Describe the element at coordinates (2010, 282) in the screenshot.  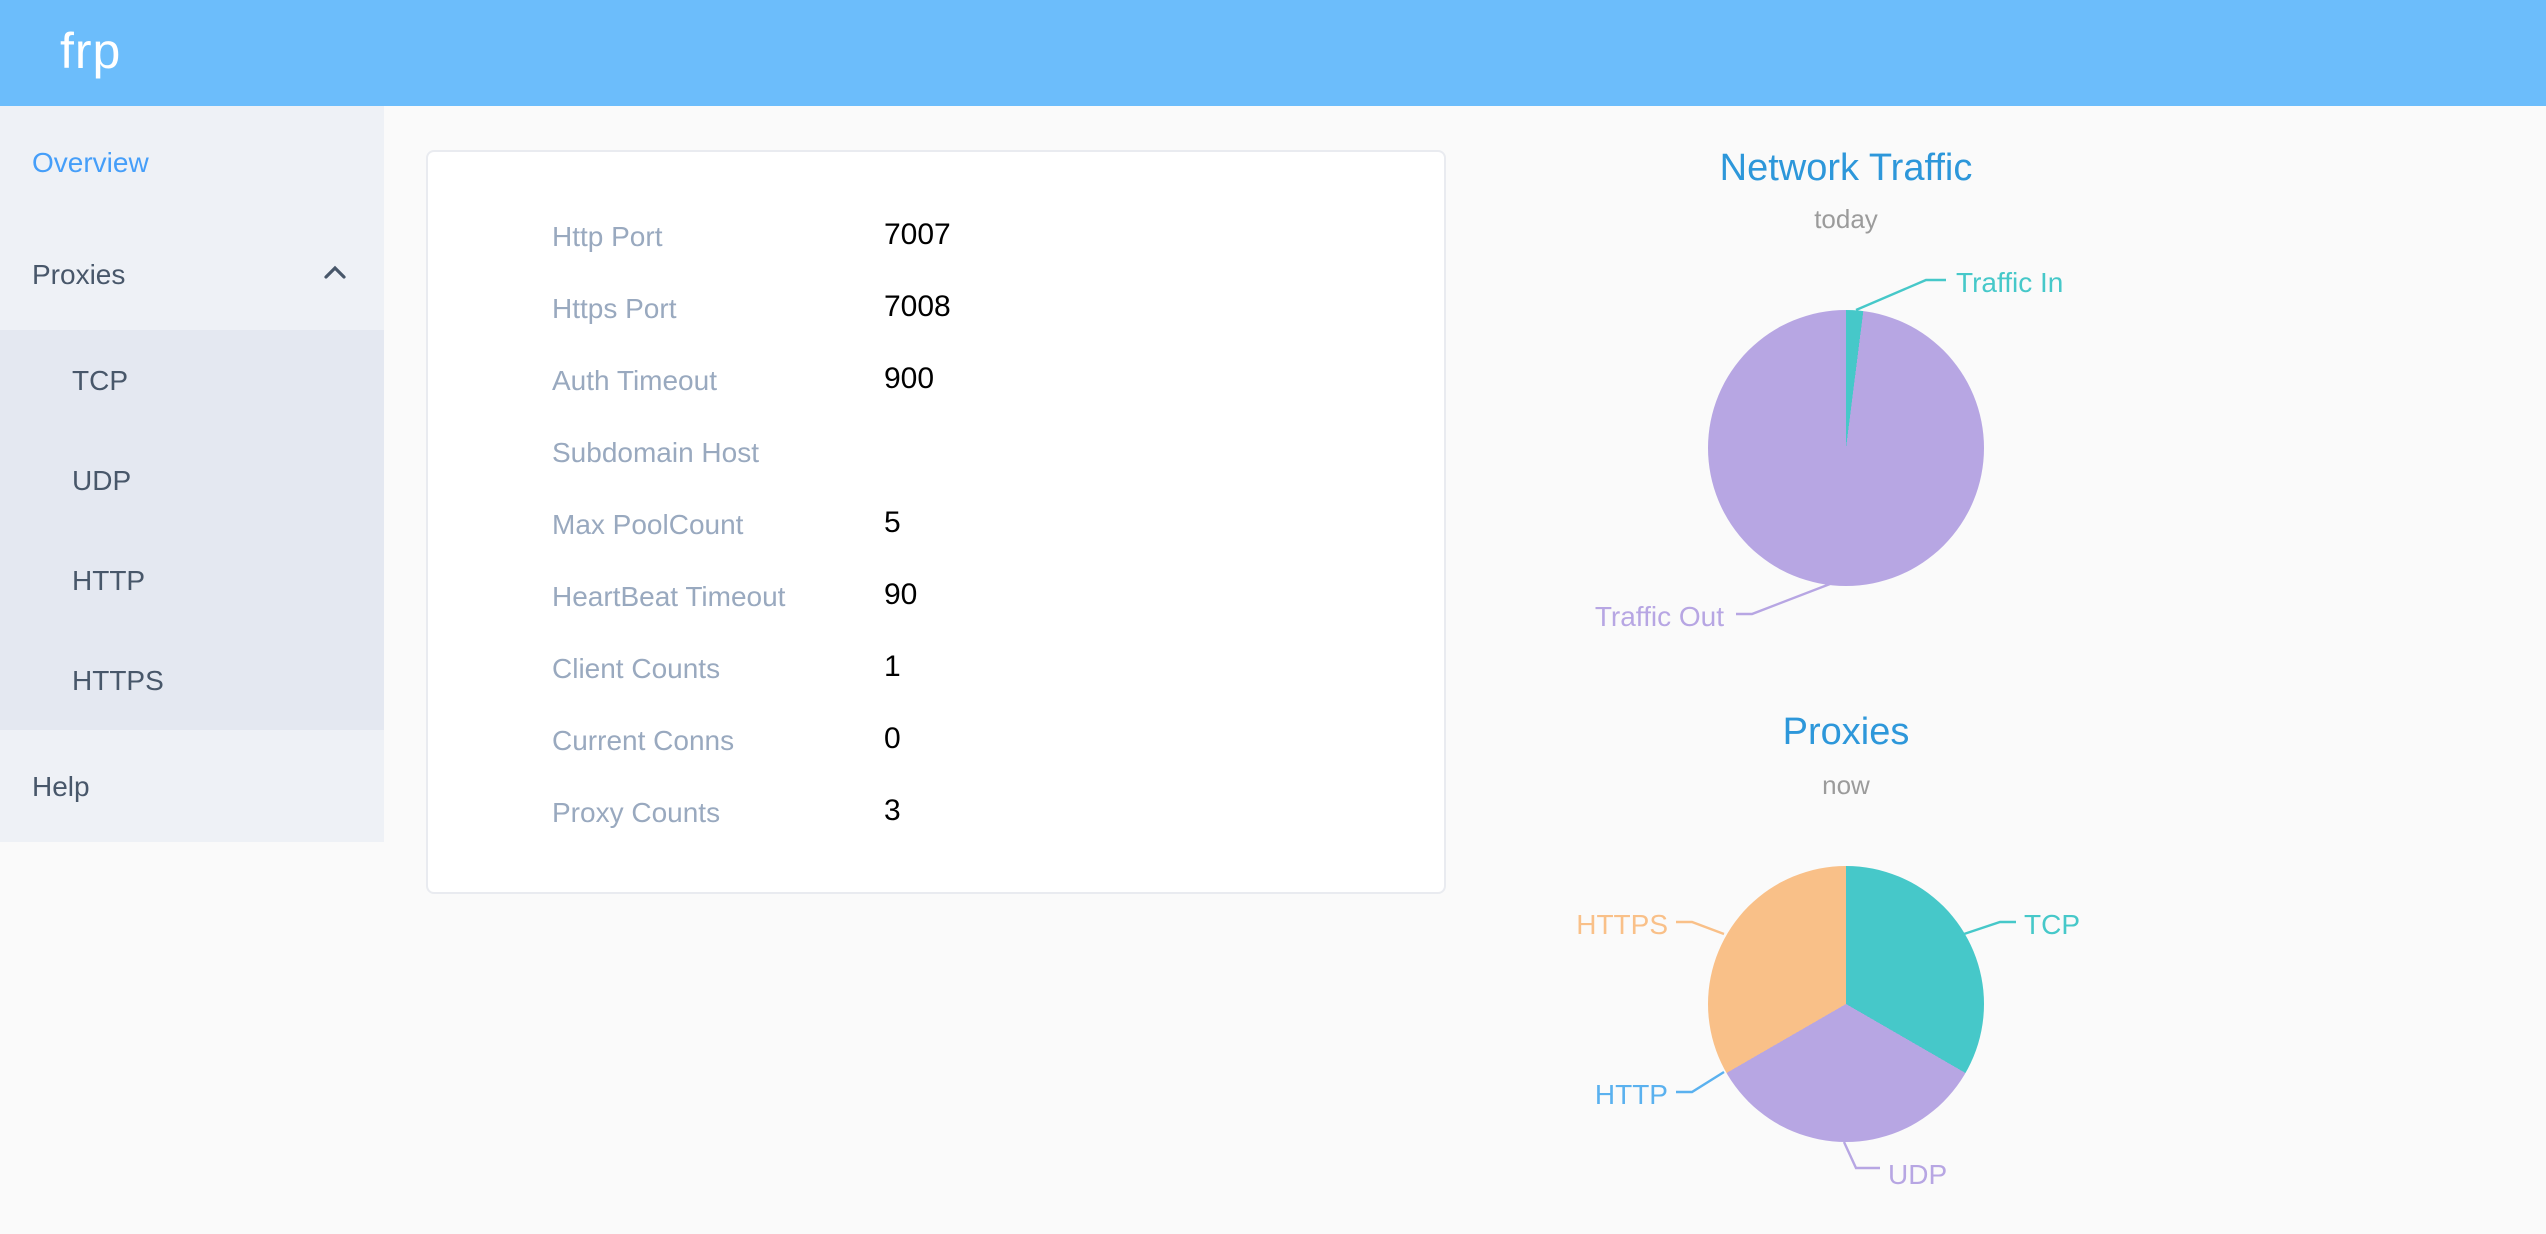
I see `pie-label-traffic-in: Traffic In` at that location.